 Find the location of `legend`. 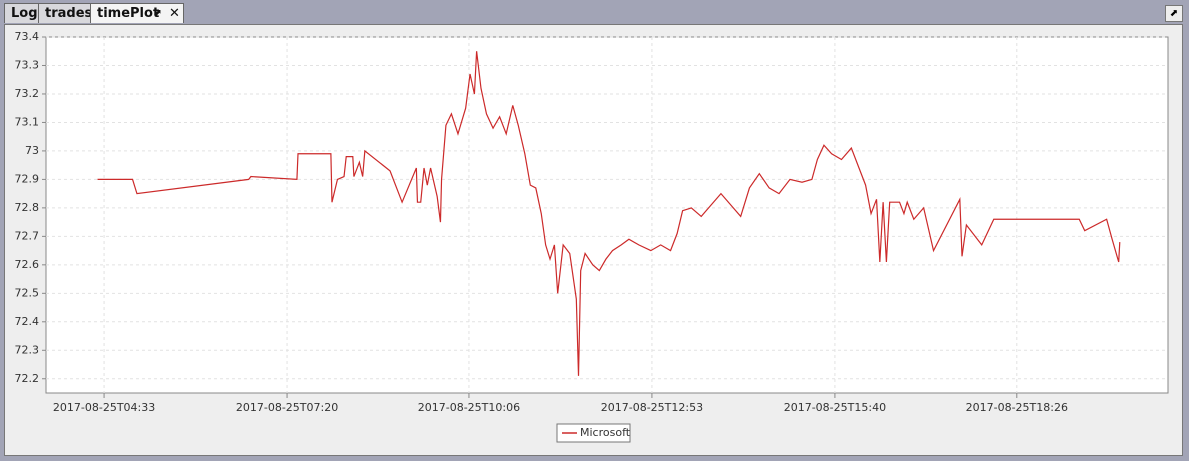

legend is located at coordinates (593, 433).